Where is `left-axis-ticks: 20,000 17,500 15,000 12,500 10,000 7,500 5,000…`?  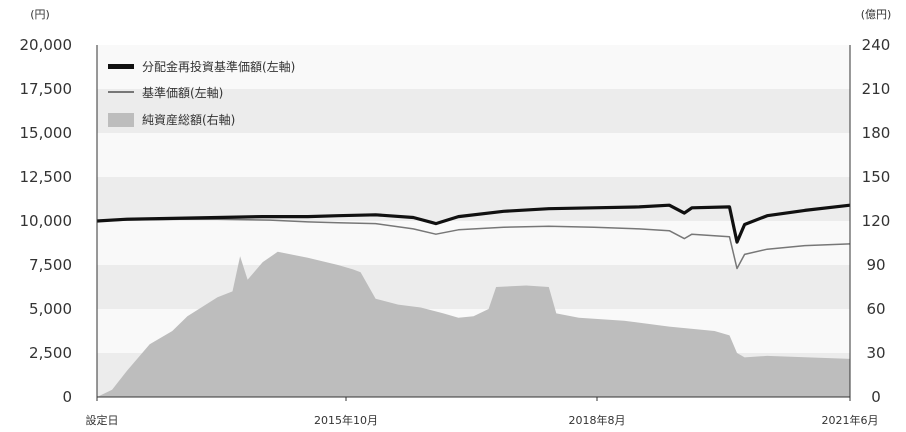 left-axis-ticks: 20,000 17,500 15,000 12,500 10,000 7,500 5,000… is located at coordinates (46, 221).